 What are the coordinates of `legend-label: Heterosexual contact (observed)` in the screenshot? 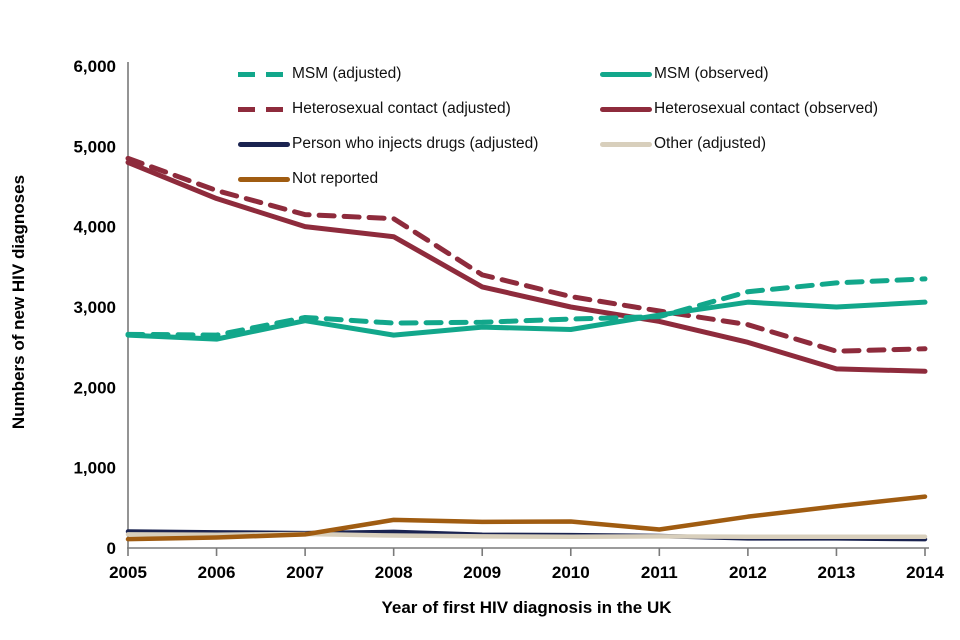 It's located at (766, 108).